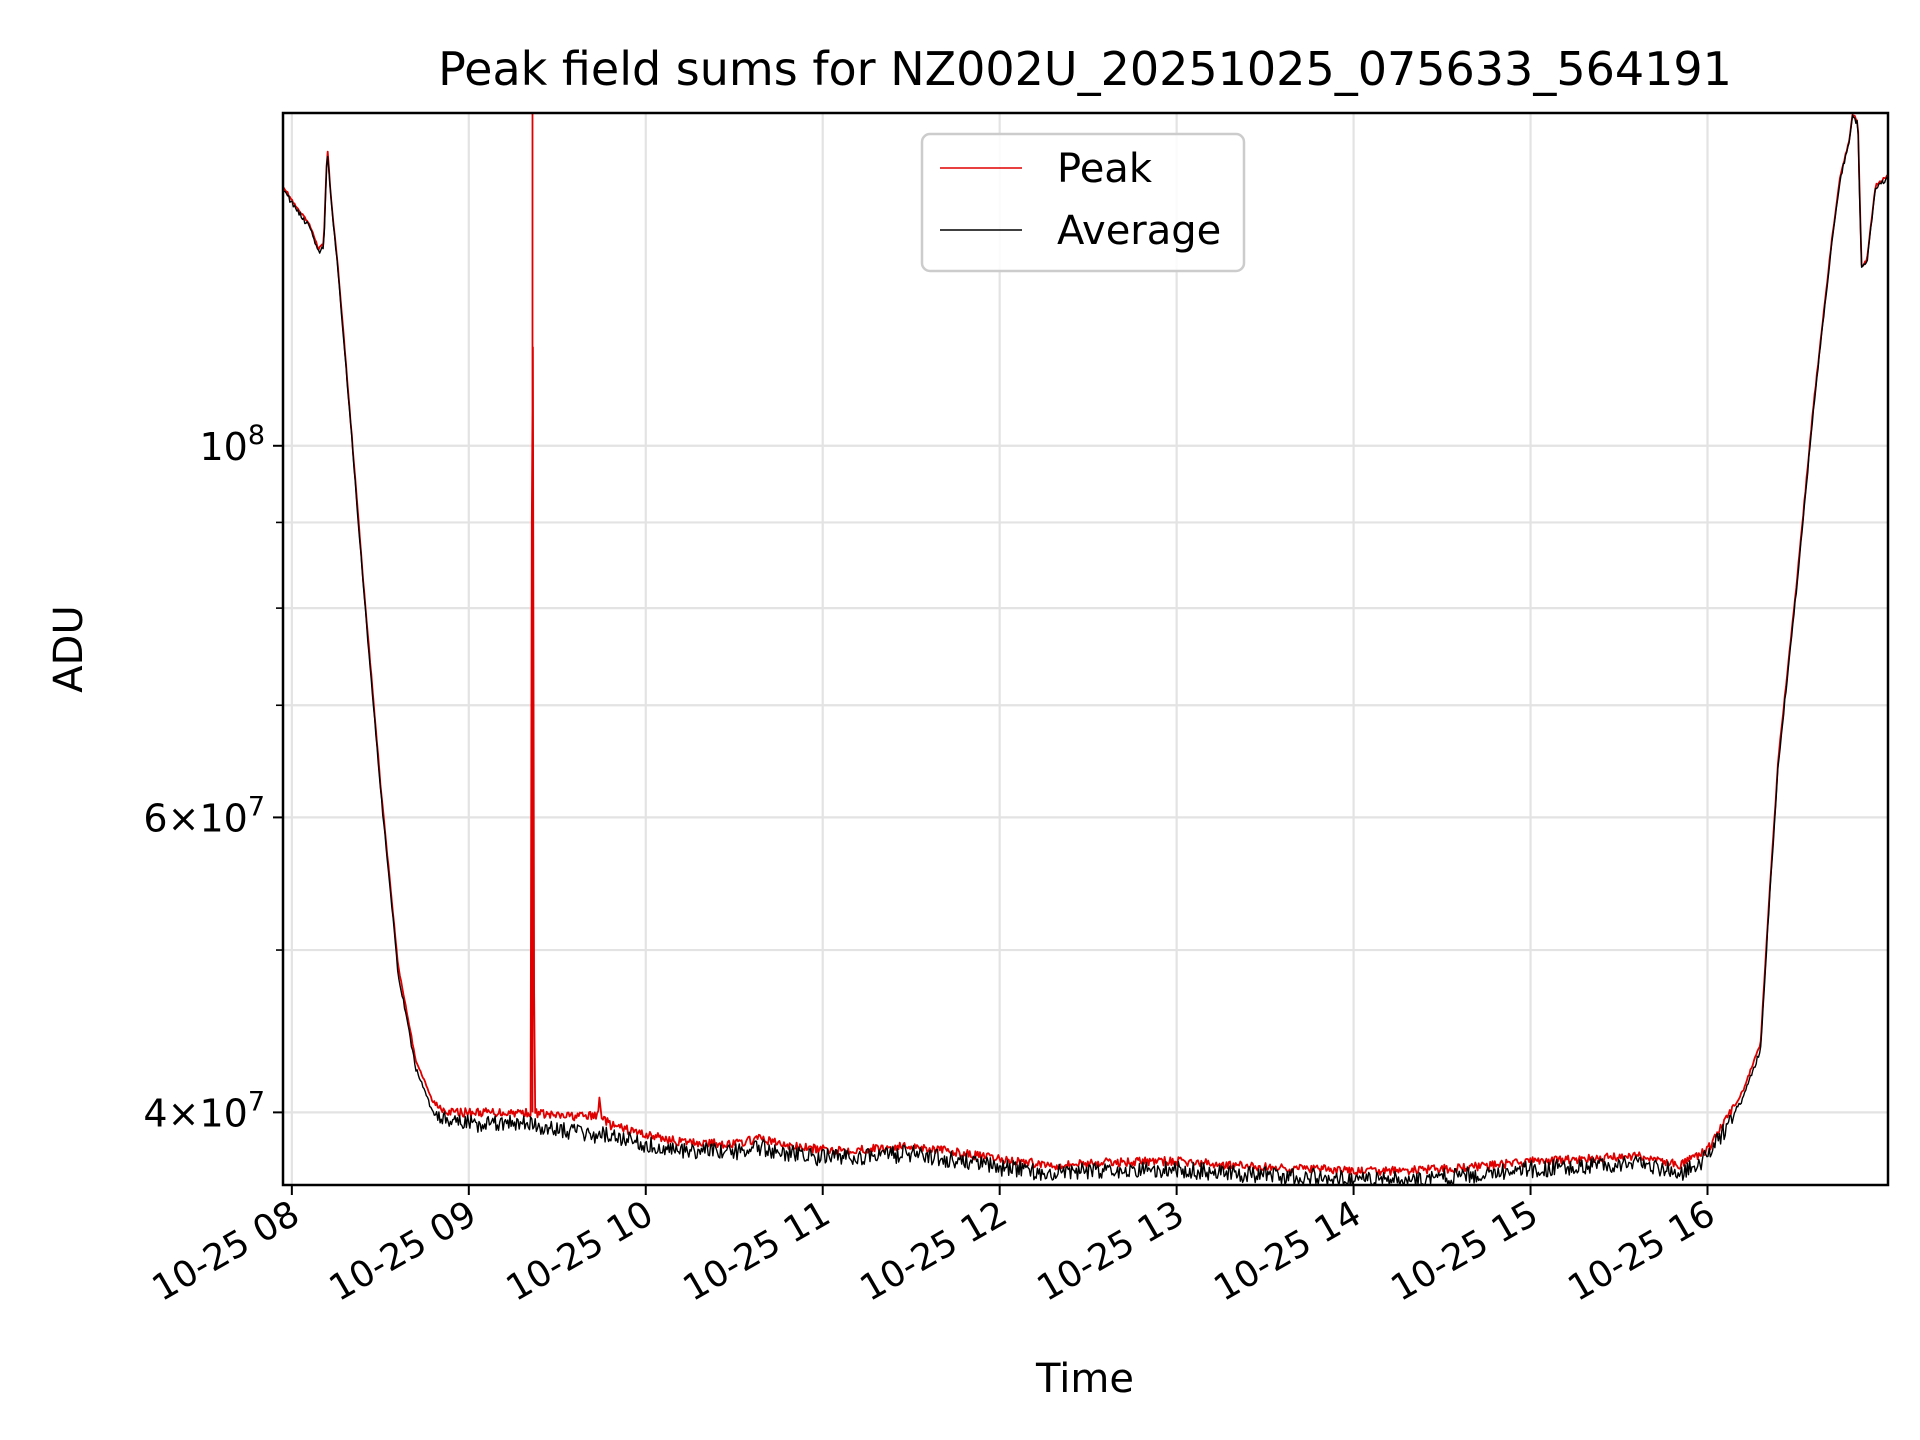 The image size is (1920, 1440). I want to click on legend-peak-label: Peak, so click(1105, 169).